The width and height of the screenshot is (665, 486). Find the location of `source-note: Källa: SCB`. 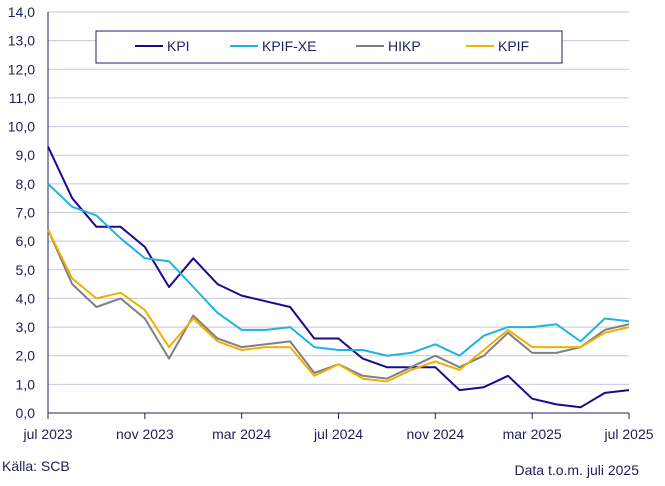

source-note: Källa: SCB is located at coordinates (36, 466).